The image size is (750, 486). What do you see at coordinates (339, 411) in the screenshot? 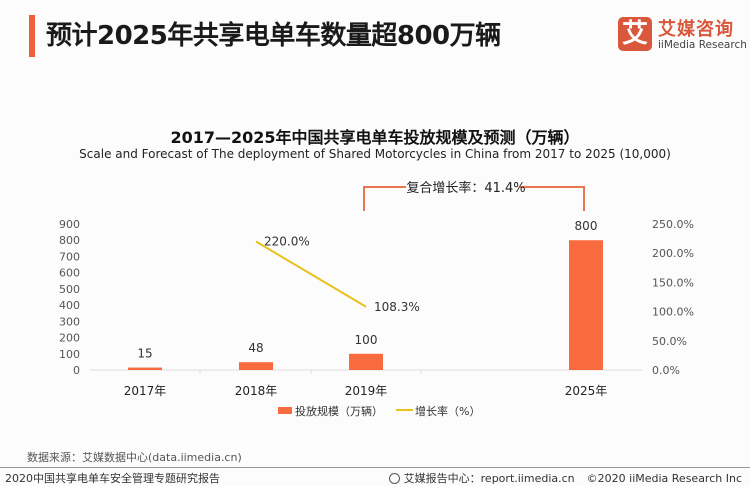
I see `legend-bar-label: 投放规模（万辆）` at bounding box center [339, 411].